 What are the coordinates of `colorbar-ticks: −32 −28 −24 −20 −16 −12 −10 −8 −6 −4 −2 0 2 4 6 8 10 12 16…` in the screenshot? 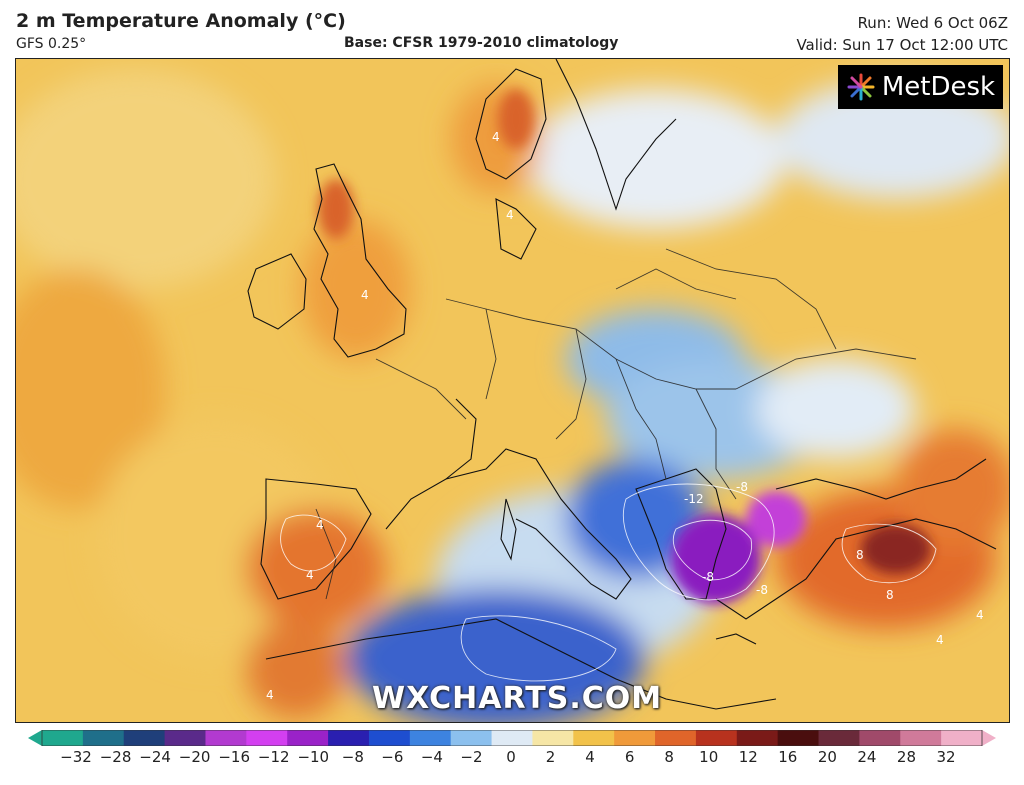 It's located at (512, 760).